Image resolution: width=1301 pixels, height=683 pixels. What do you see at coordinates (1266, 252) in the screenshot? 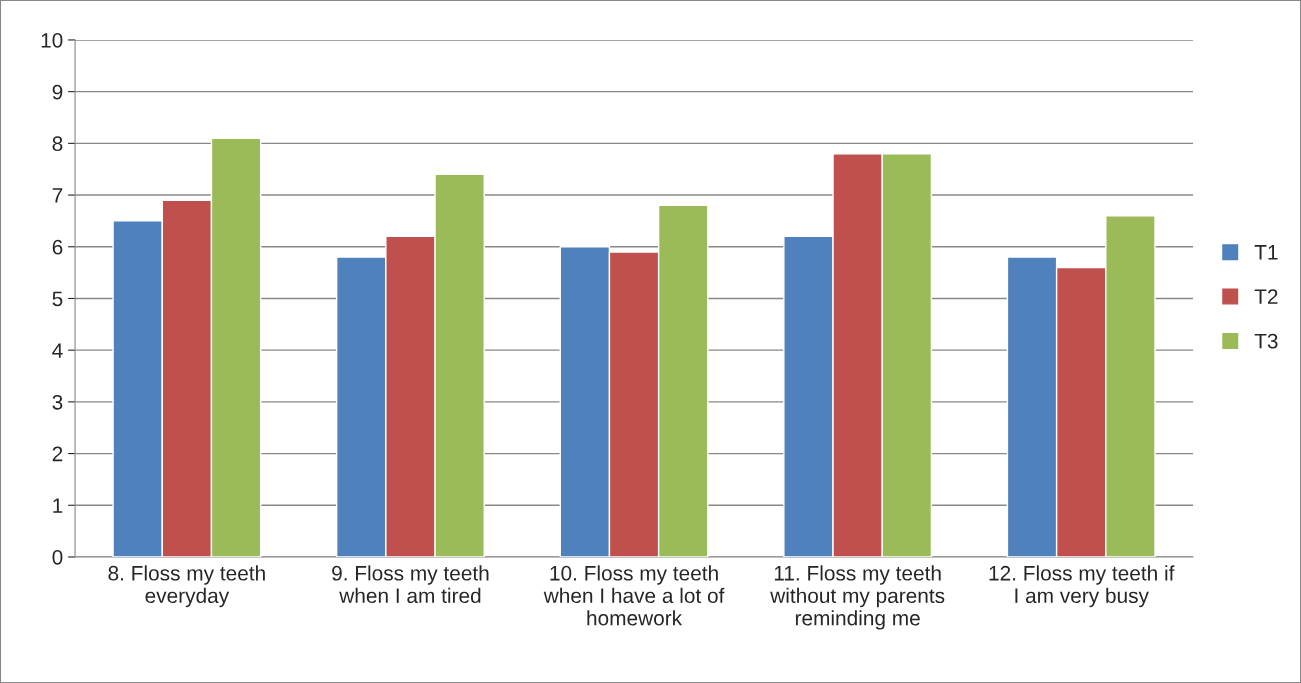
I see `legend-label: T1` at bounding box center [1266, 252].